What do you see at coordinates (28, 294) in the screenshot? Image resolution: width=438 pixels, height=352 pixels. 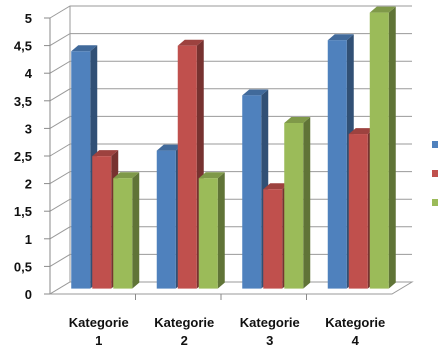 I see `y-tick-label: 0` at bounding box center [28, 294].